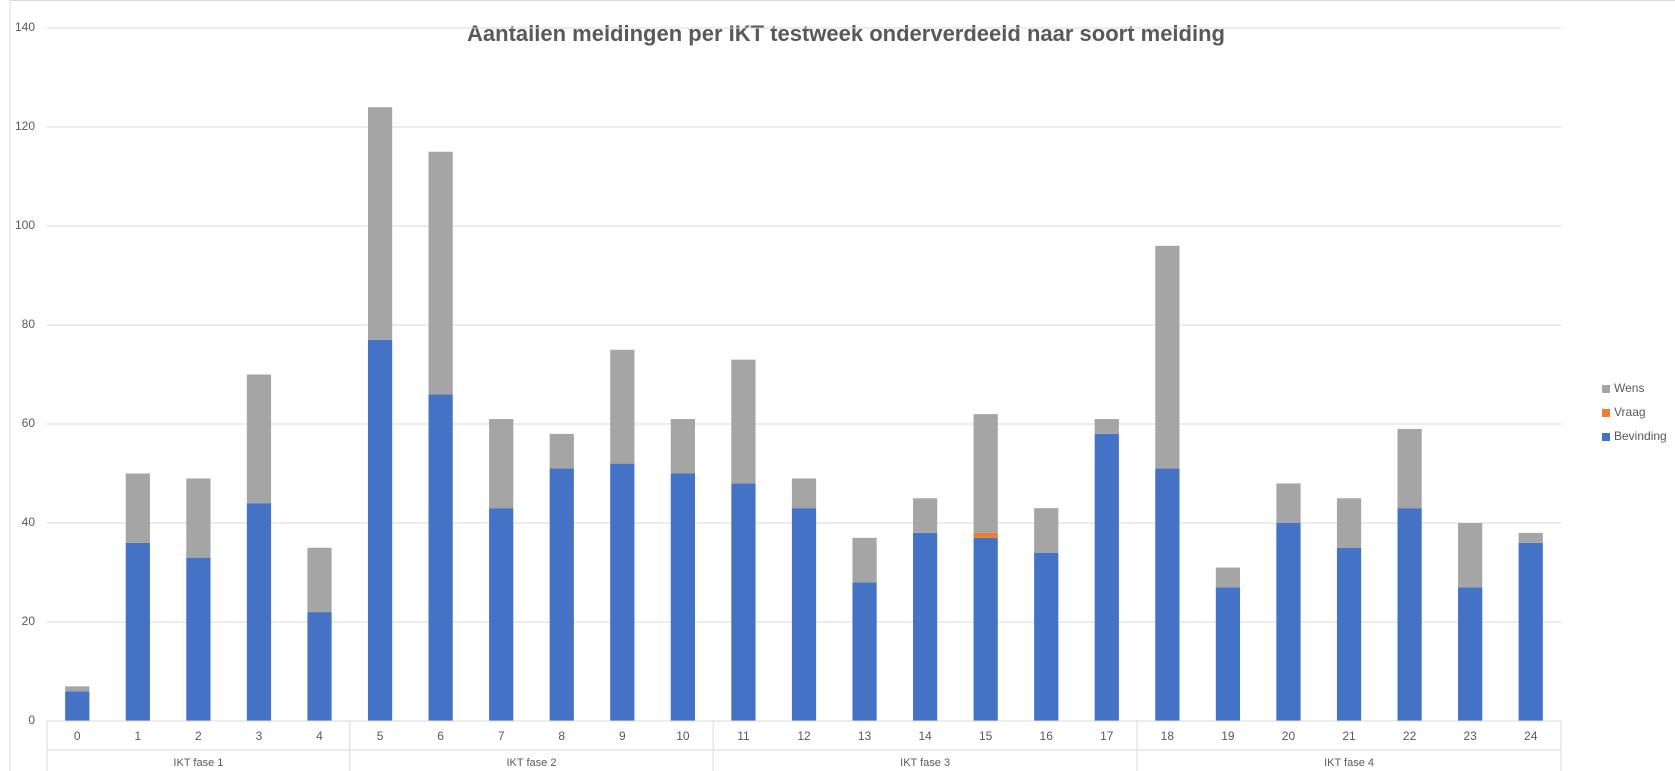 This screenshot has height=771, width=1675. I want to click on y-tick-label: 100, so click(25, 225).